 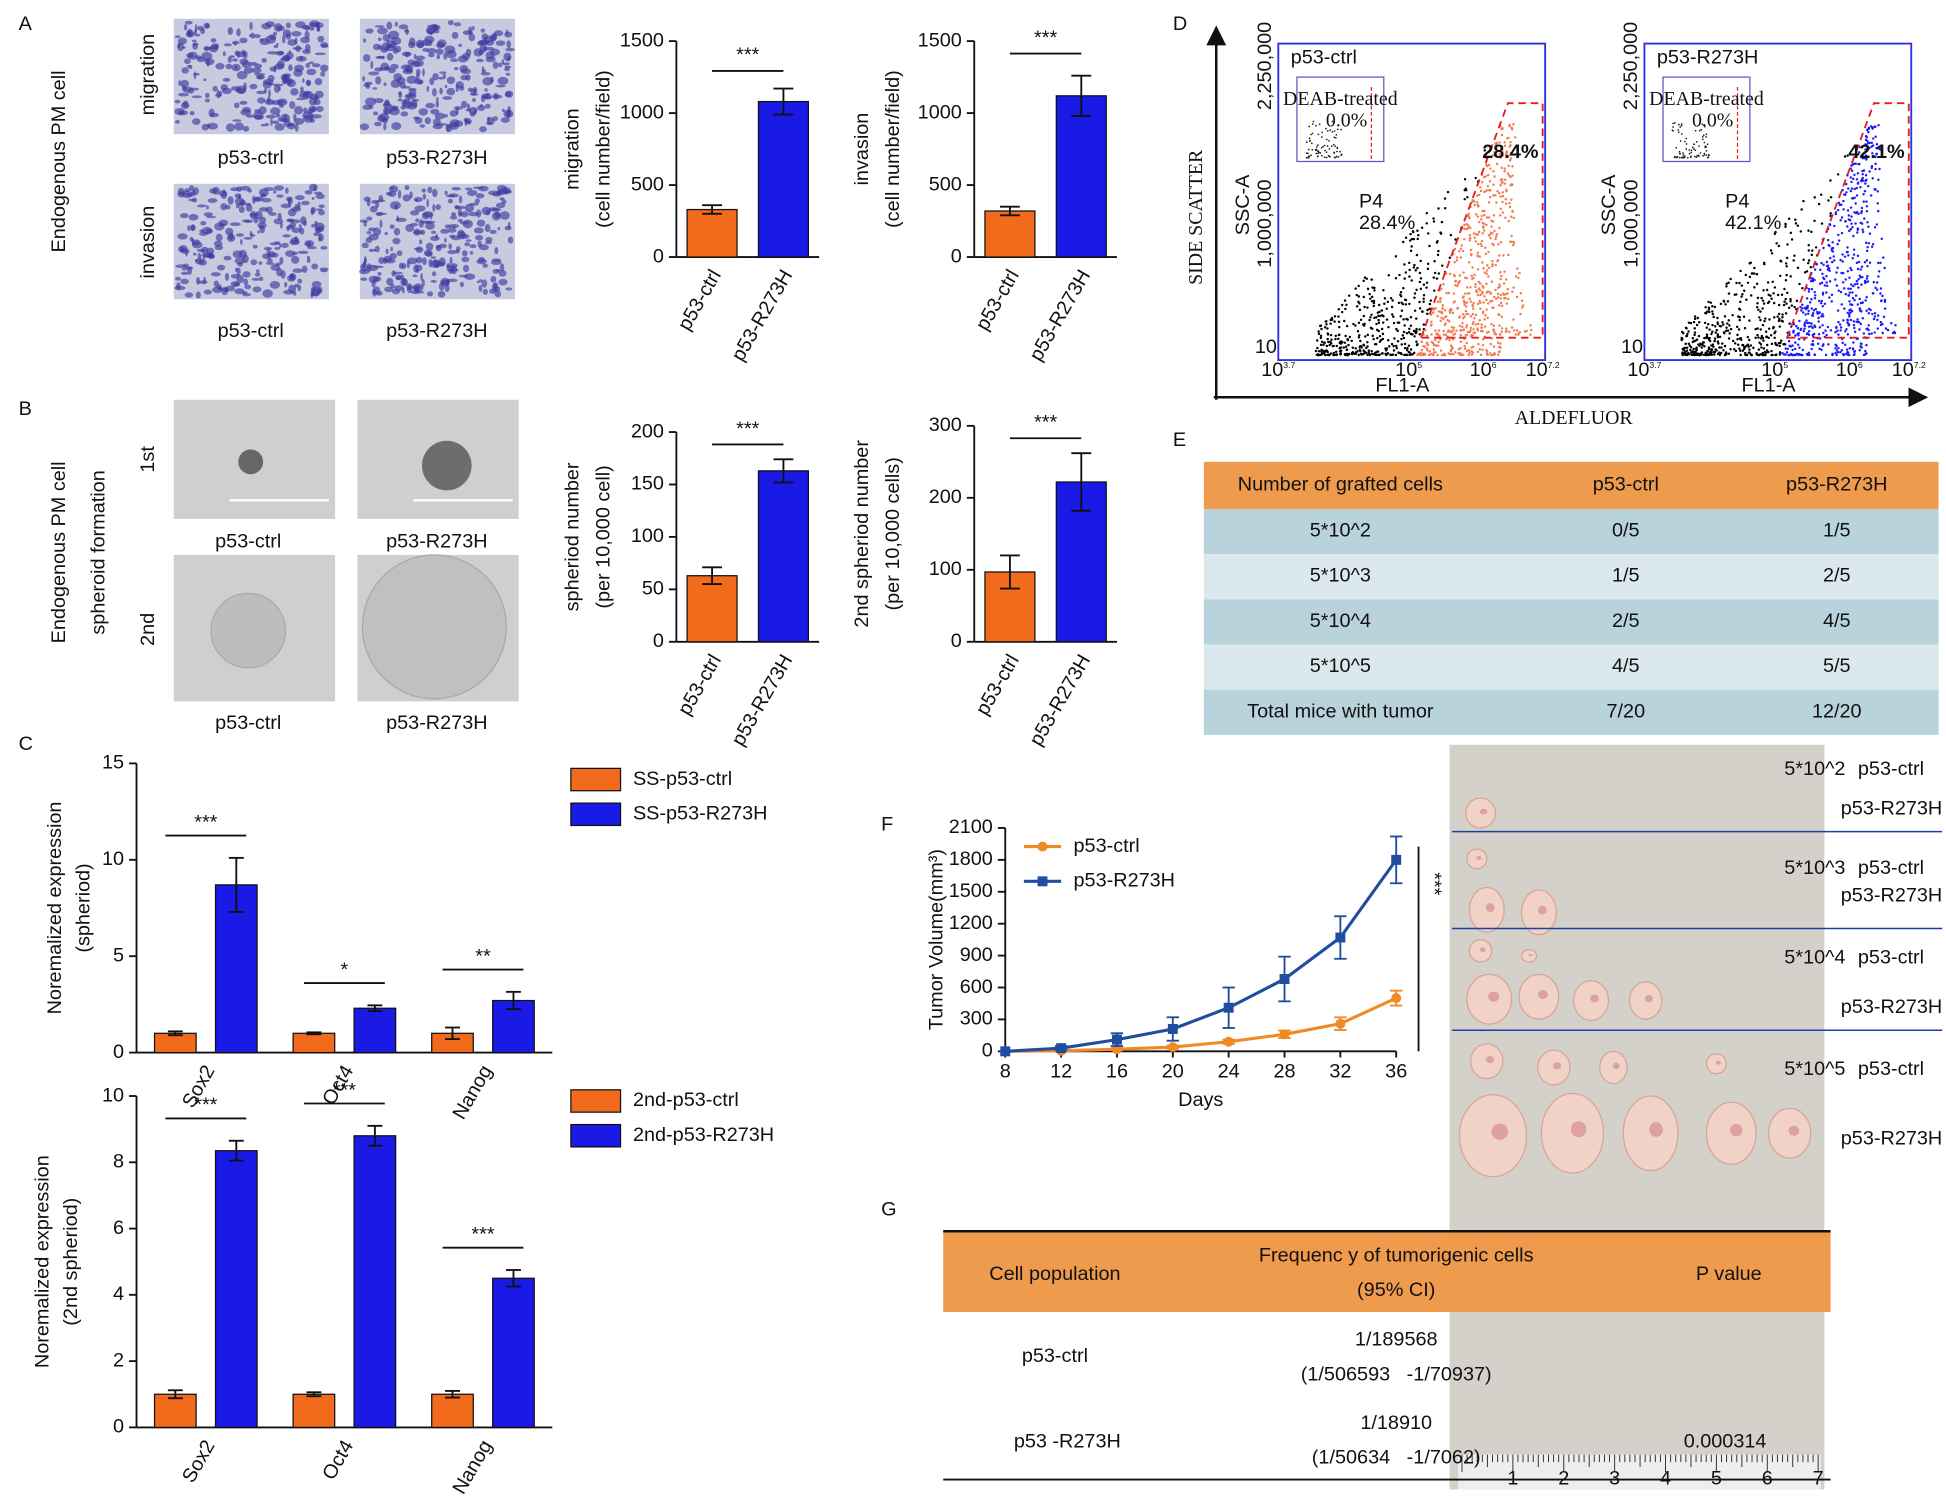 What do you see at coordinates (1706, 99) in the screenshot?
I see `inset-label: DEAB-treated` at bounding box center [1706, 99].